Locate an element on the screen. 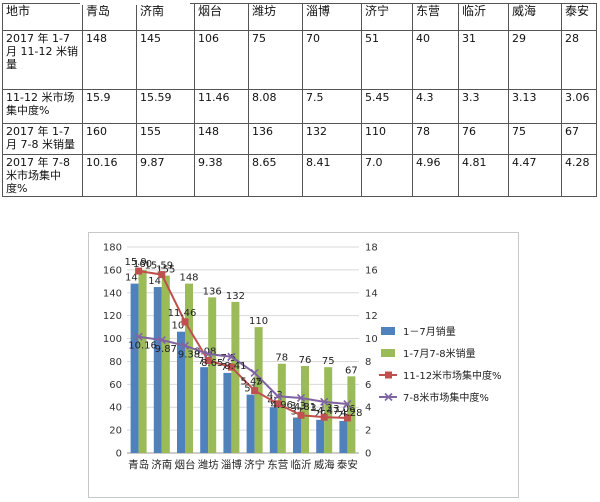 This screenshot has height=502, width=600. table-column-header: 临沂 is located at coordinates (483, 17).